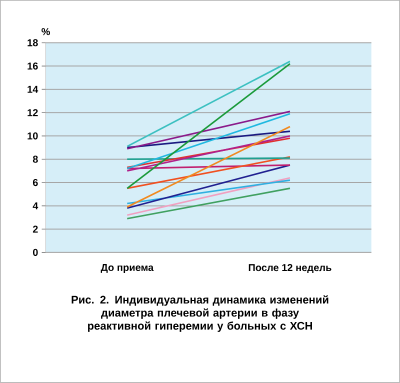 The image size is (400, 383). What do you see at coordinates (127, 269) in the screenshot?
I see `x-tick-label: До приема` at bounding box center [127, 269].